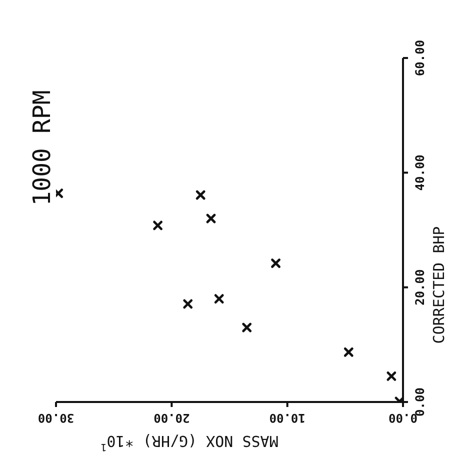 The width and height of the screenshot is (458, 469). I want to click on x-tick-label: 30.00, so click(56, 418).